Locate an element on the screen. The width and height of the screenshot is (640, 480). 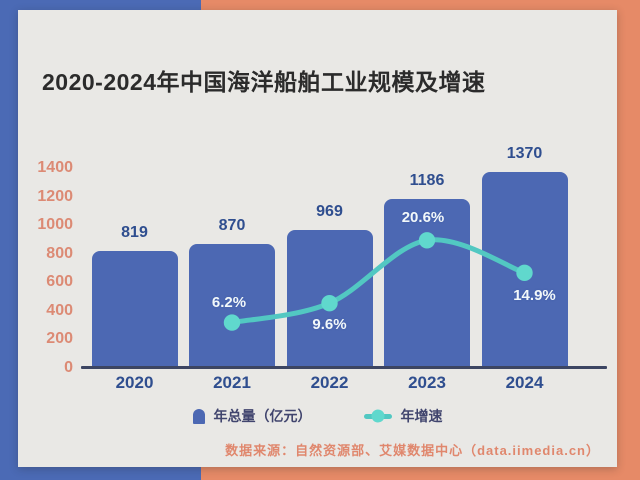
y-axis-tick-label: 1000 is located at coordinates (55, 225).